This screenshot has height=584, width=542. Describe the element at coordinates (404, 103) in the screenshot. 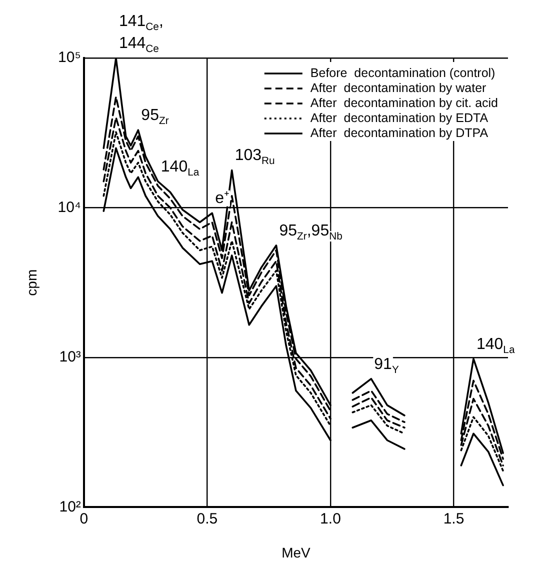

I see `legend-label: After decontamination by cit. acid` at that location.